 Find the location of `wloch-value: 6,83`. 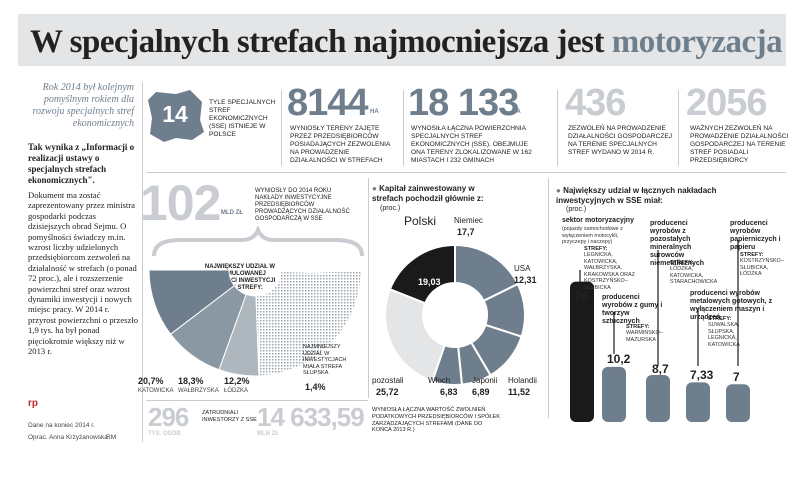

wloch-value: 6,83 is located at coordinates (449, 392).